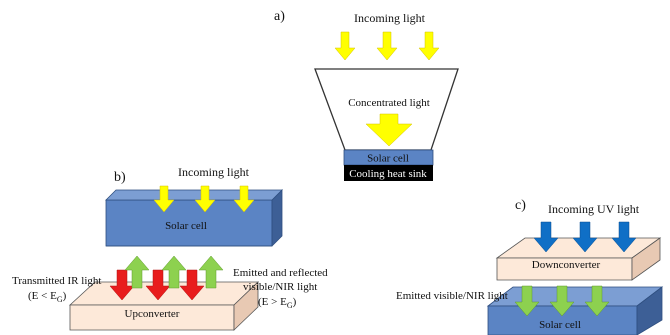 This screenshot has width=670, height=335. I want to click on transmitted-ir-label: Transmitted IR light, so click(56, 281).